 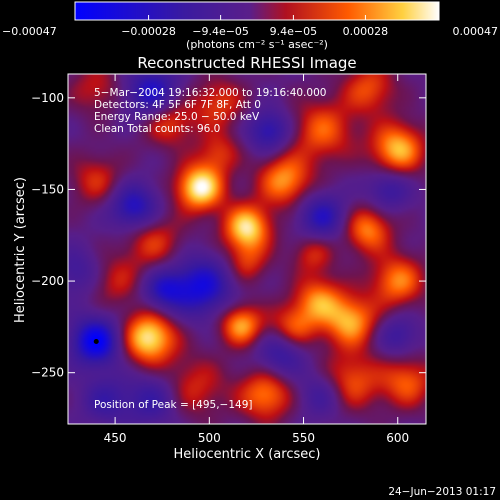 What do you see at coordinates (476, 31) in the screenshot?
I see `colorbar-tick-label: 0.00047` at bounding box center [476, 31].